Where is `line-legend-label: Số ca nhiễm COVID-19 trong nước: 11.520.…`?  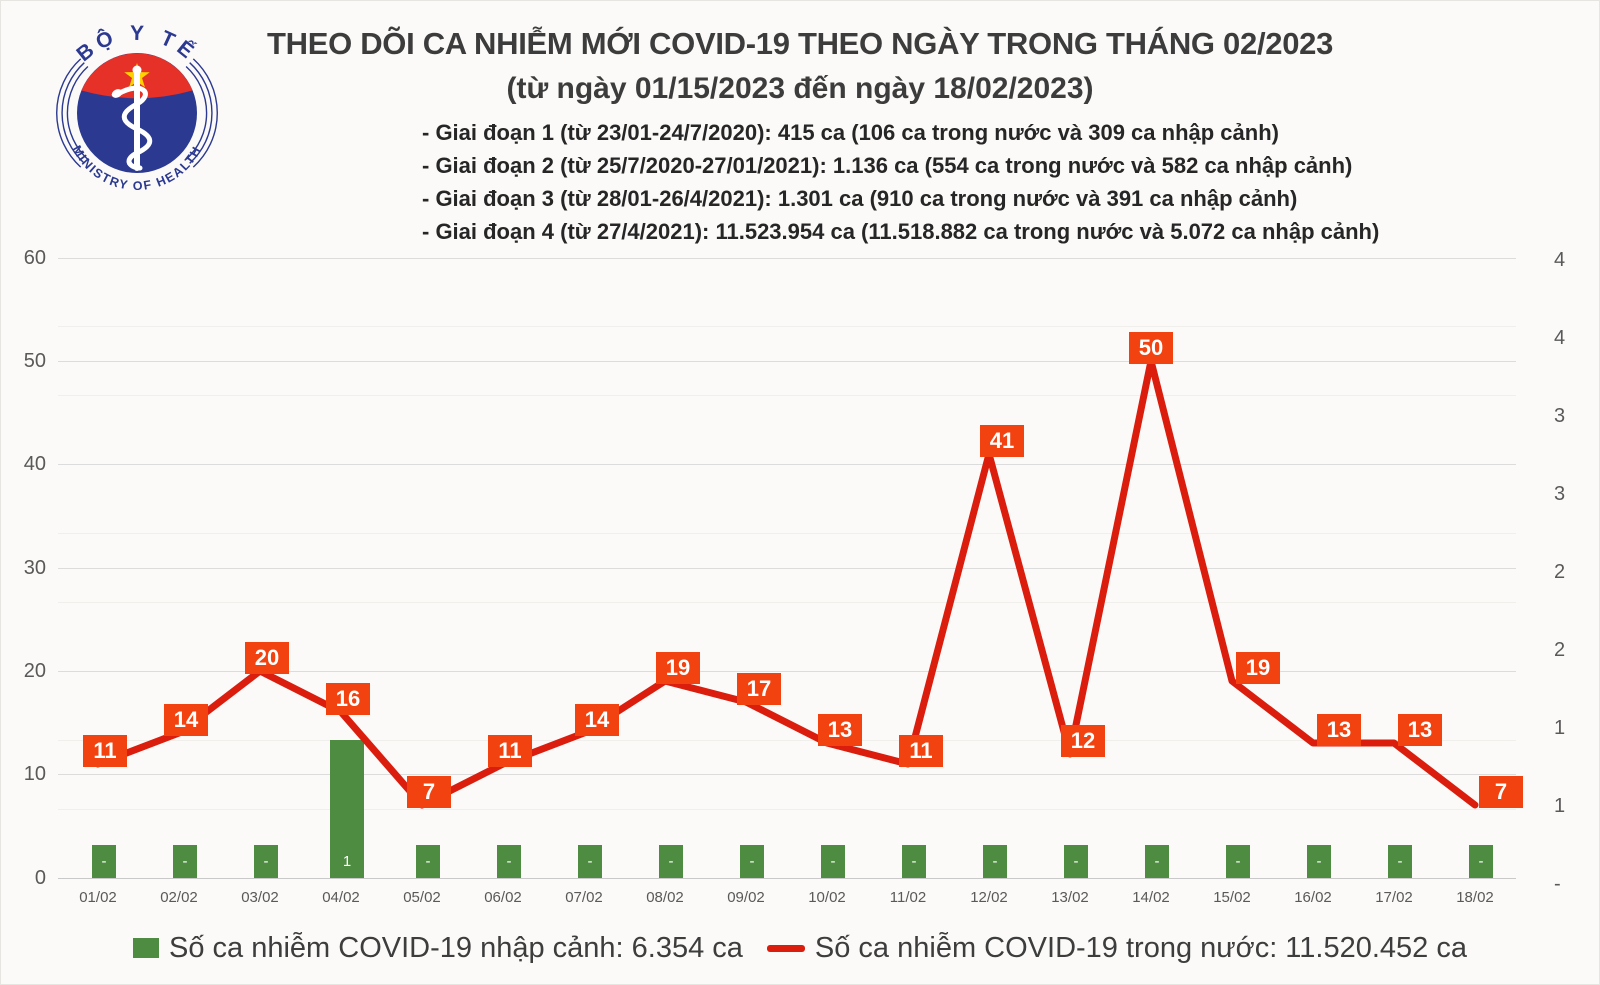 line-legend-label: Số ca nhiễm COVID-19 trong nước: 11.520.… is located at coordinates (1140, 947).